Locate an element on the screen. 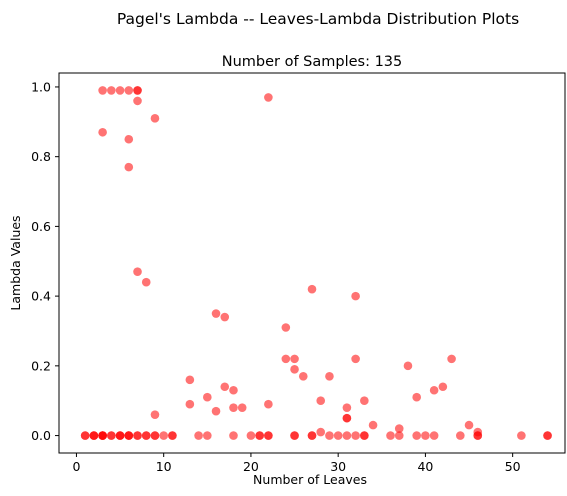 This screenshot has width=567, height=496. y-tick-label: 0.0 is located at coordinates (41, 435).